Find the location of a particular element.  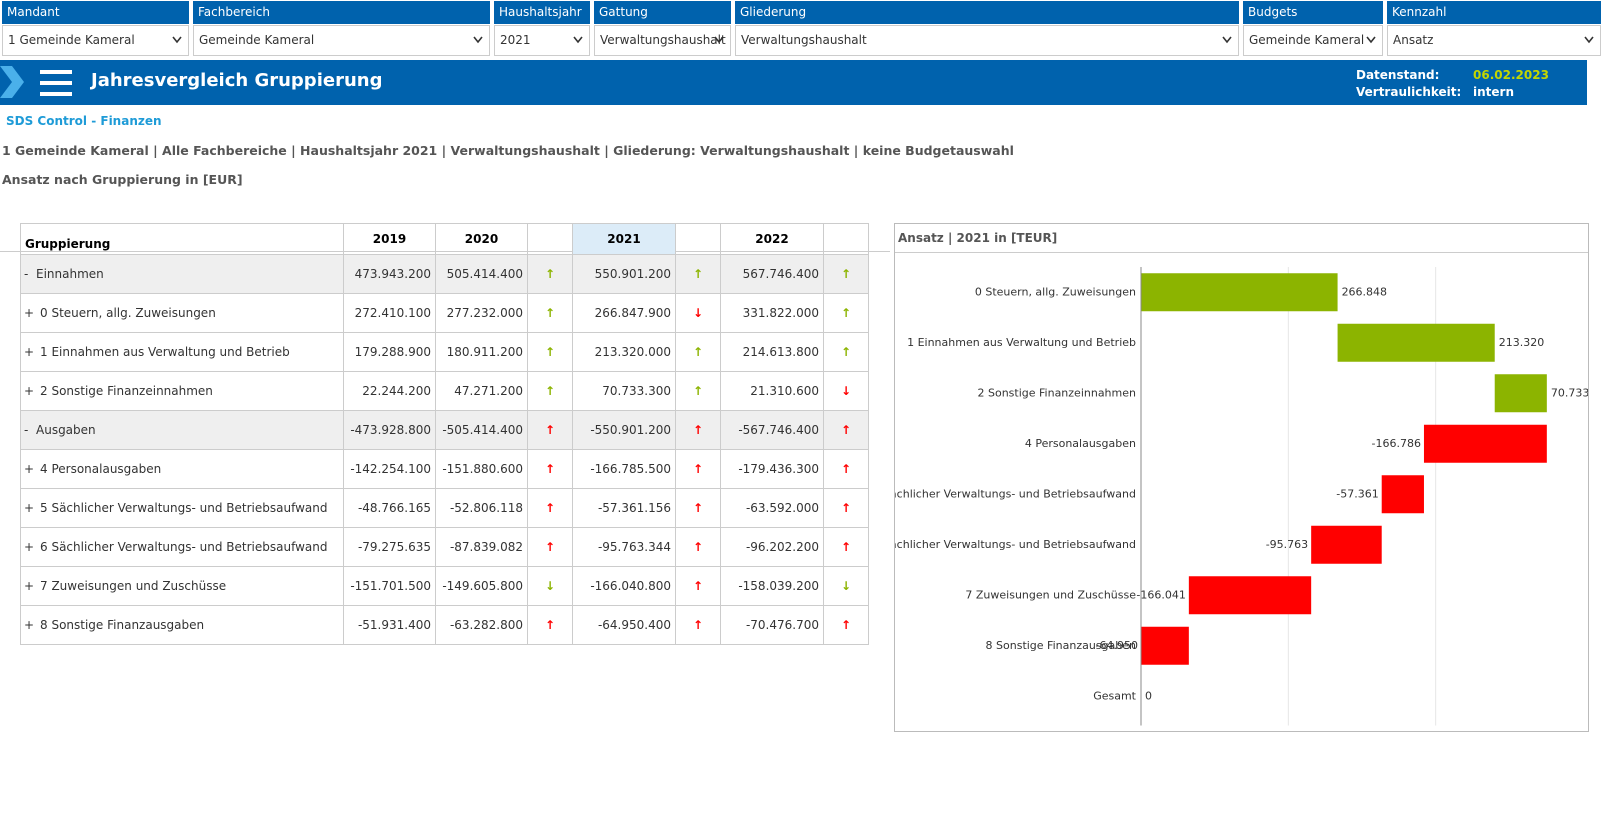

cell-value: 21.310.600 is located at coordinates (772, 391).